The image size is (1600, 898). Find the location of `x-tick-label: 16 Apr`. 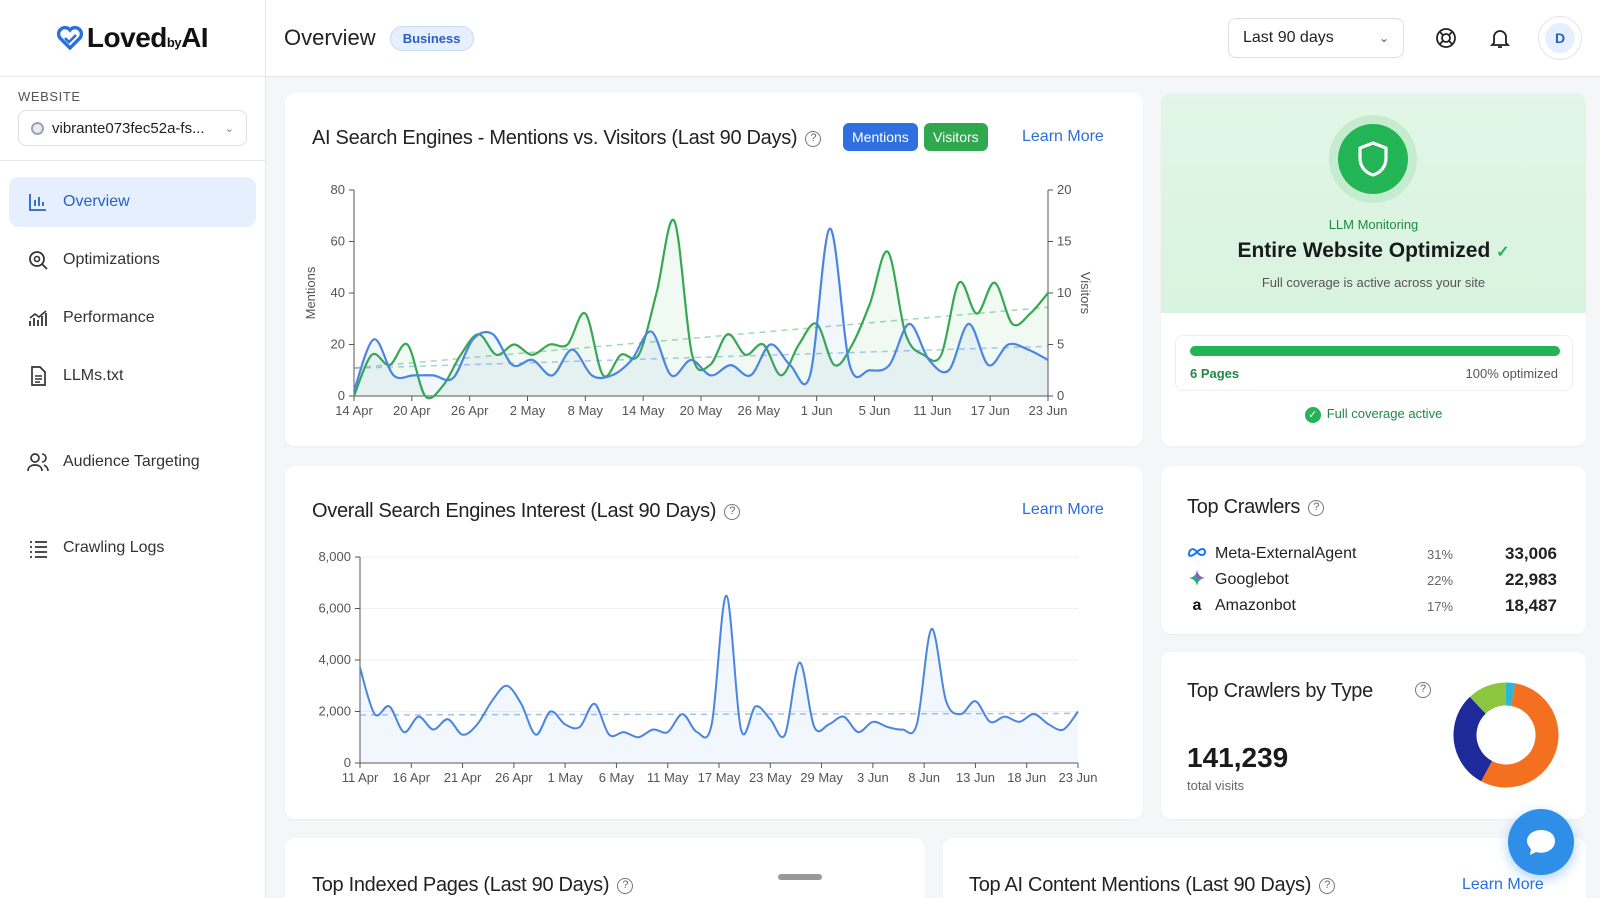

x-tick-label: 16 Apr is located at coordinates (411, 777).